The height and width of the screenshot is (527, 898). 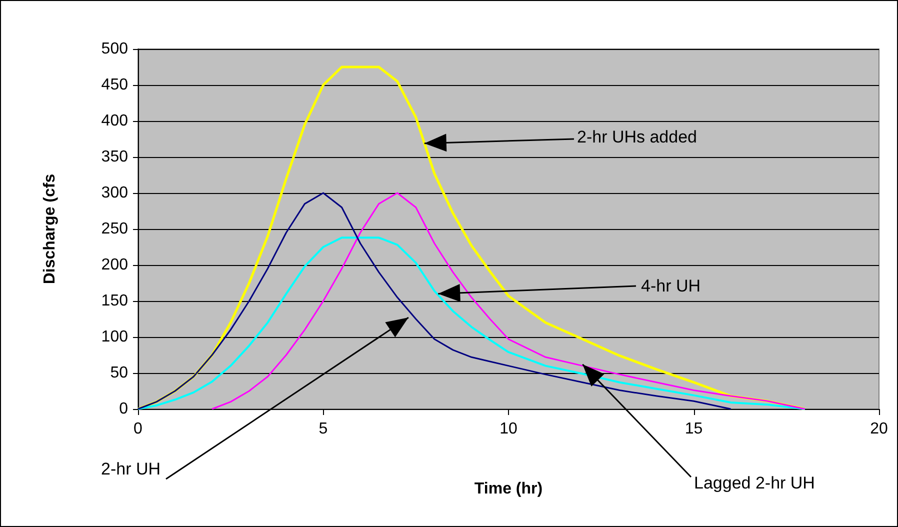 What do you see at coordinates (637, 137) in the screenshot?
I see `annotation: 2-hr UHs added` at bounding box center [637, 137].